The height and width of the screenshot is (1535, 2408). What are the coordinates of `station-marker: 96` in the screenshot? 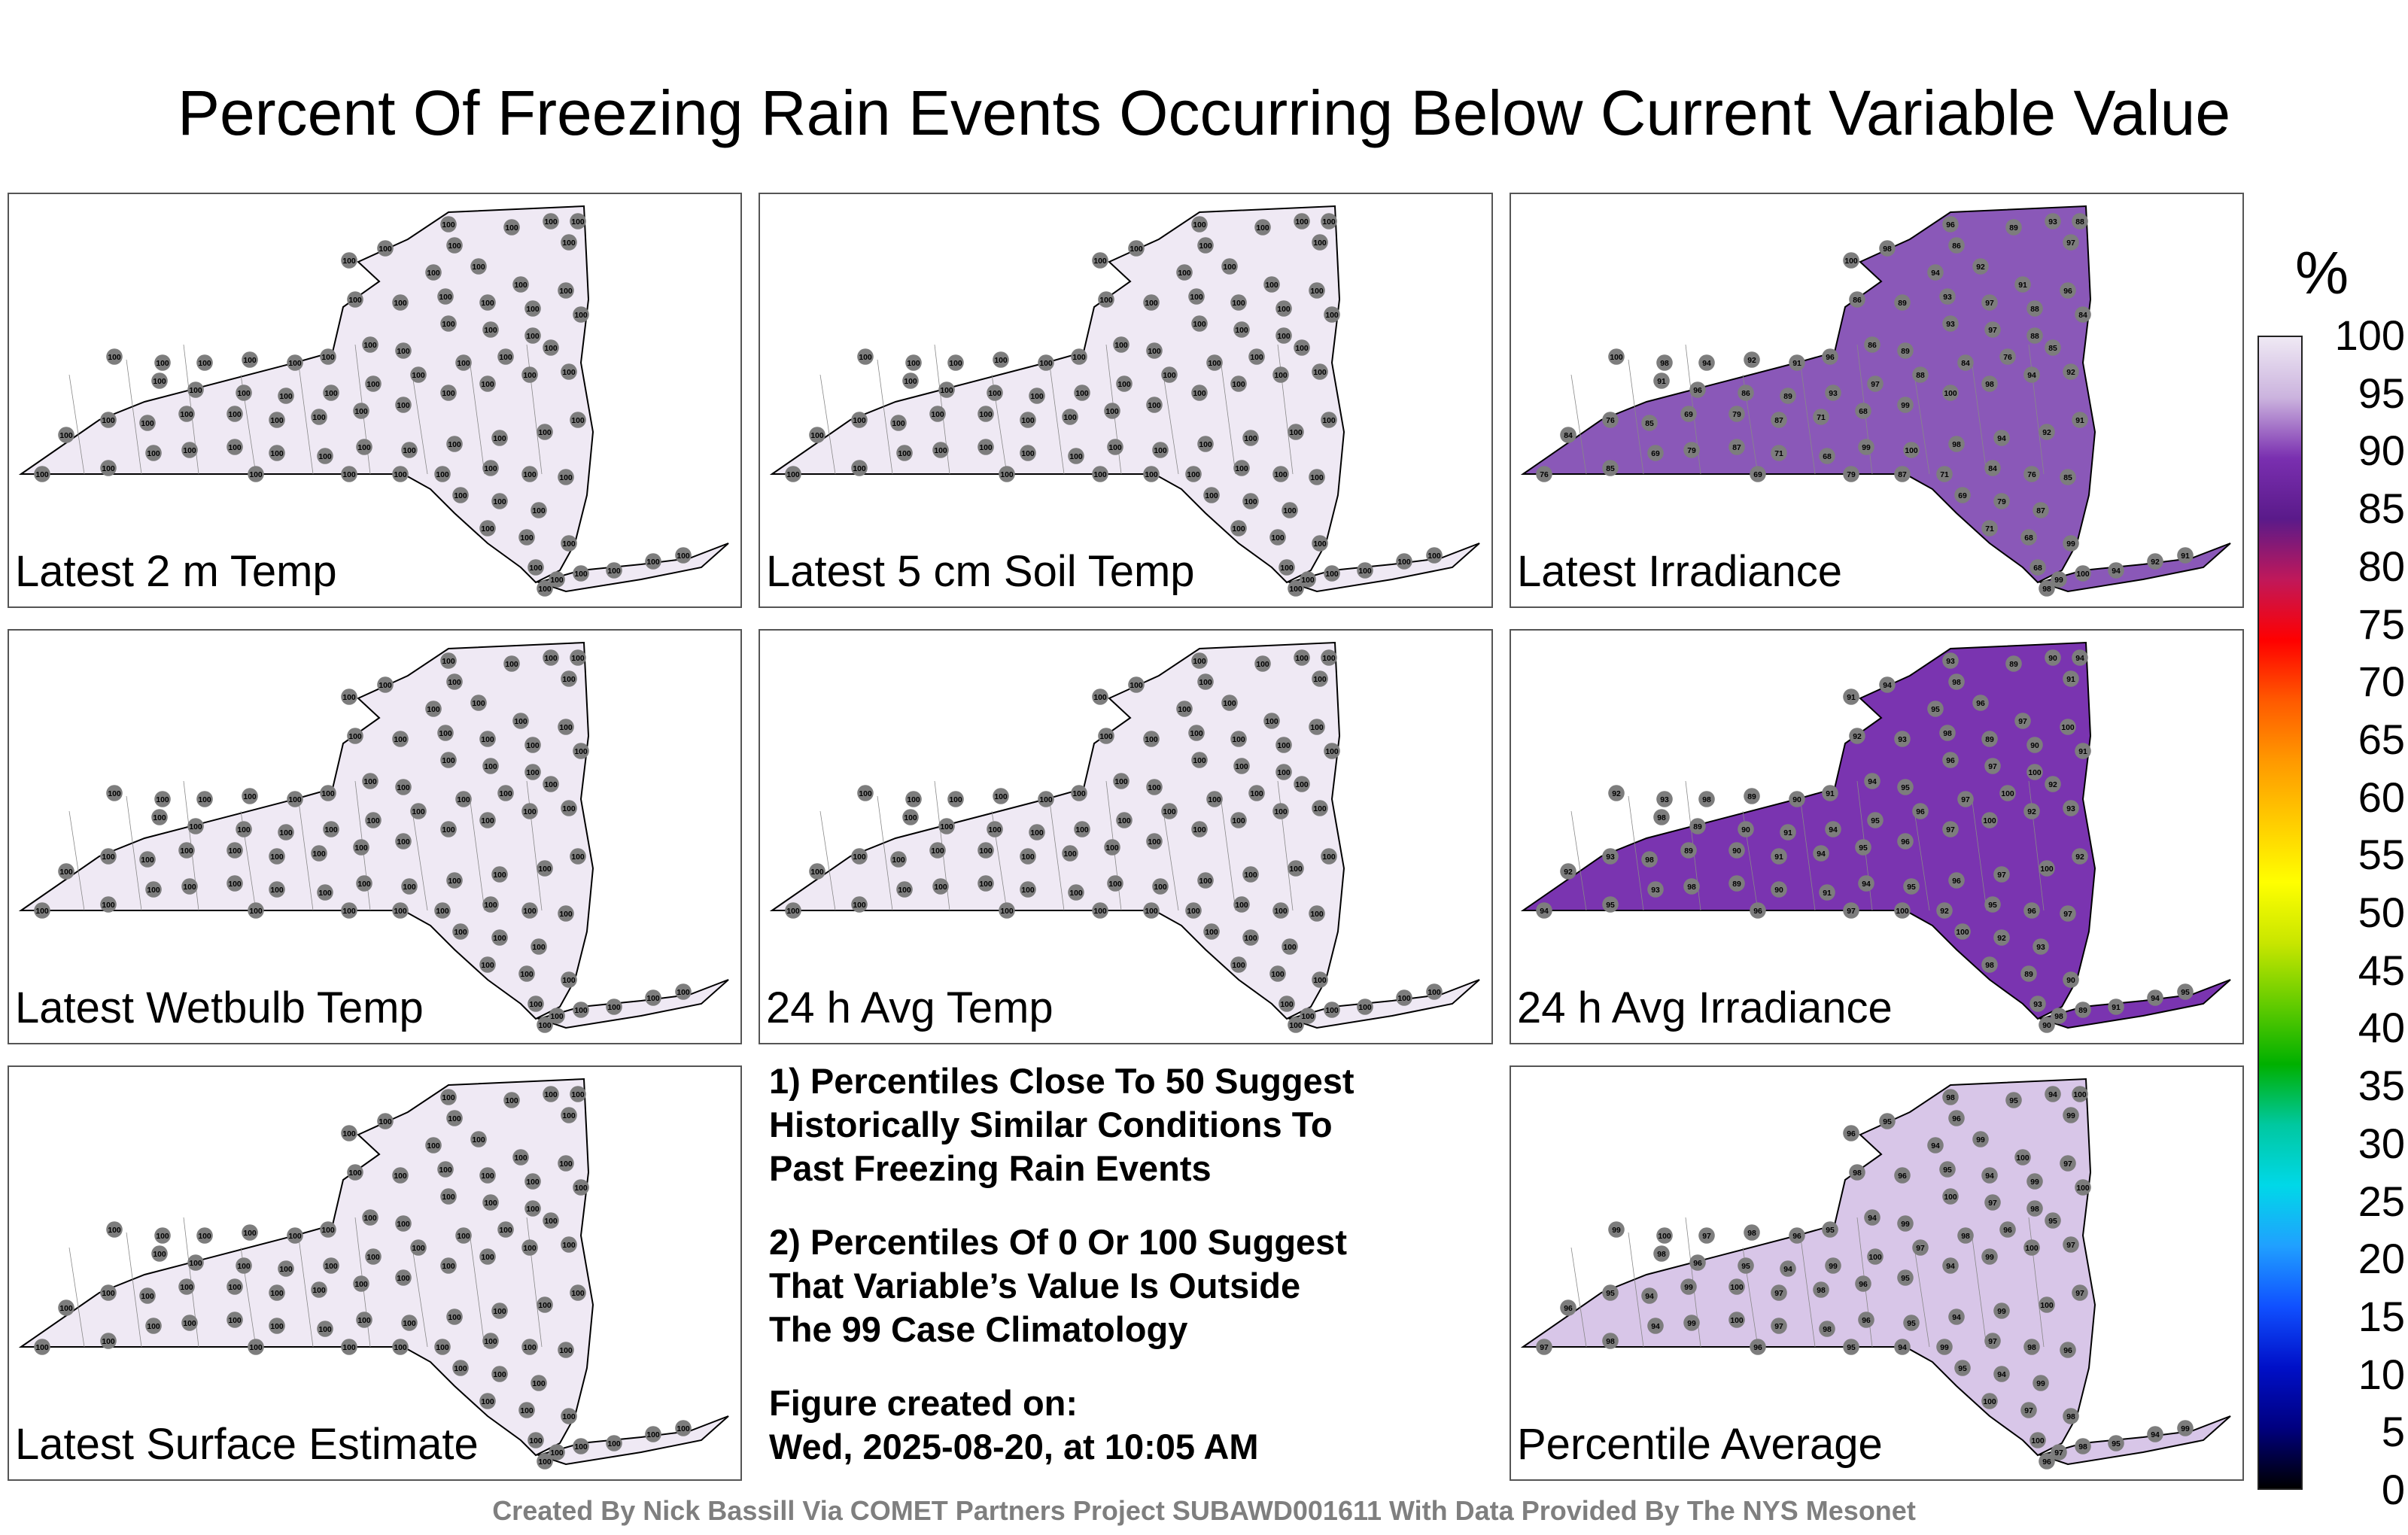 It's located at (1797, 1235).